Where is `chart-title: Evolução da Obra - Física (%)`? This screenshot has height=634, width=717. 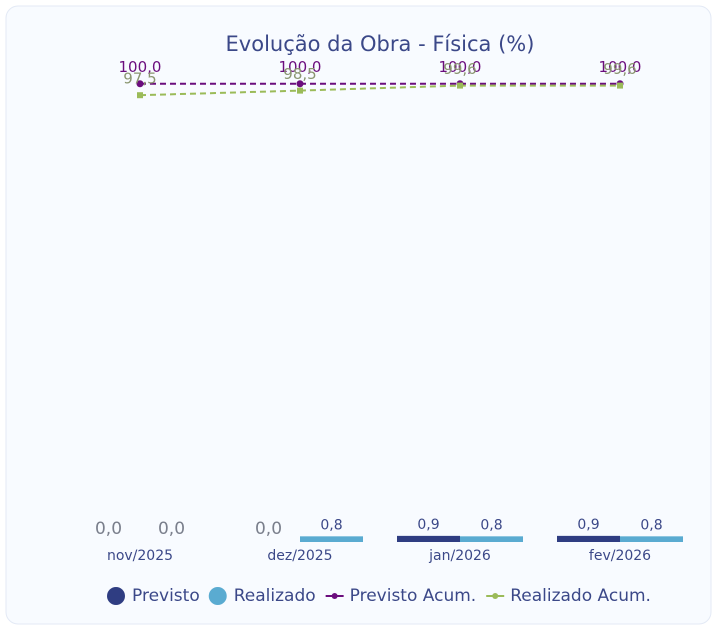
chart-title: Evolução da Obra - Física (%) is located at coordinates (380, 44).